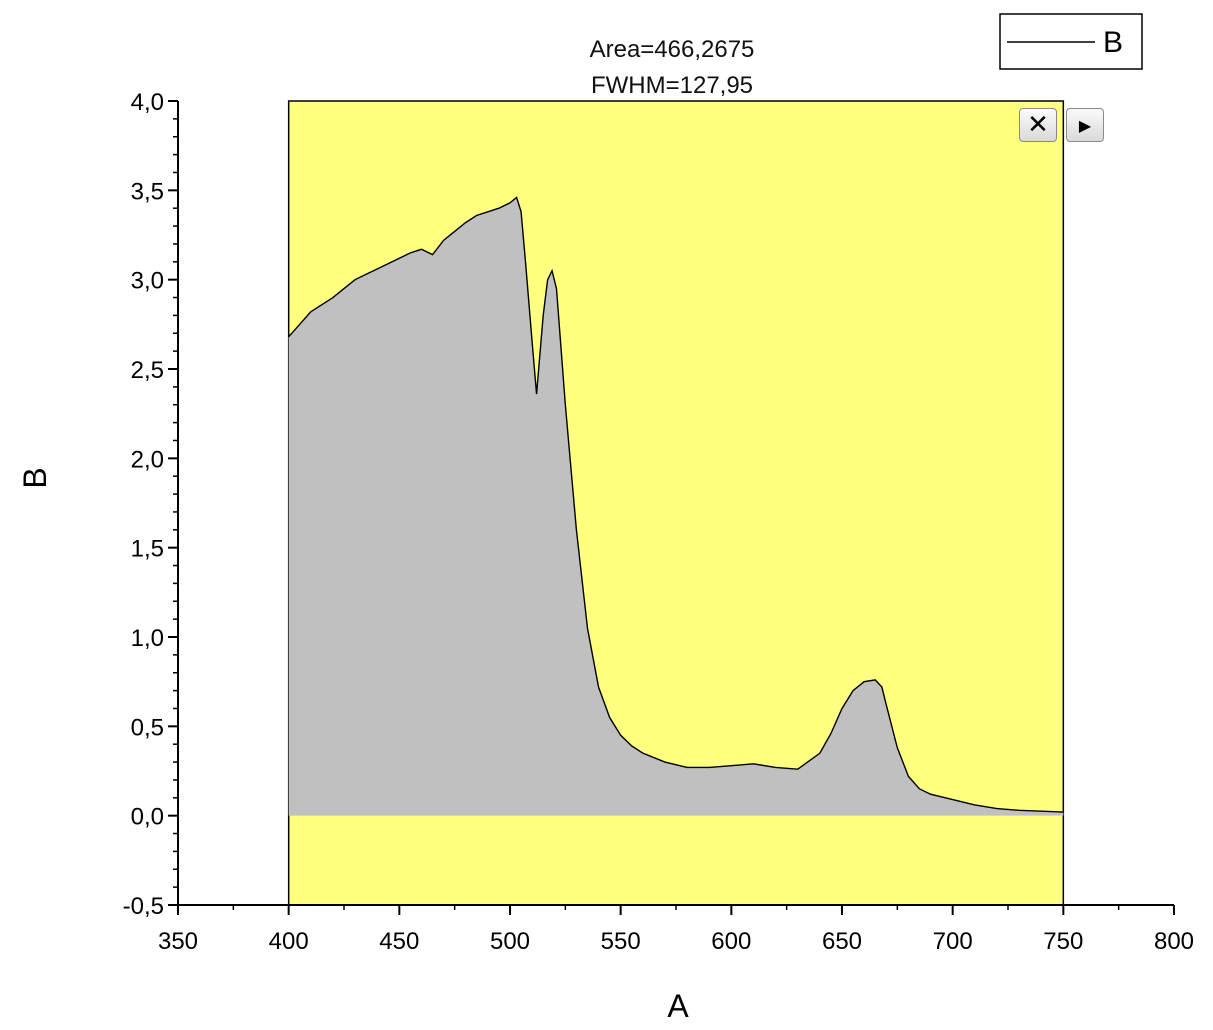 This screenshot has width=1213, height=1030. What do you see at coordinates (147, 817) in the screenshot?
I see `y-tick-label: 0,0` at bounding box center [147, 817].